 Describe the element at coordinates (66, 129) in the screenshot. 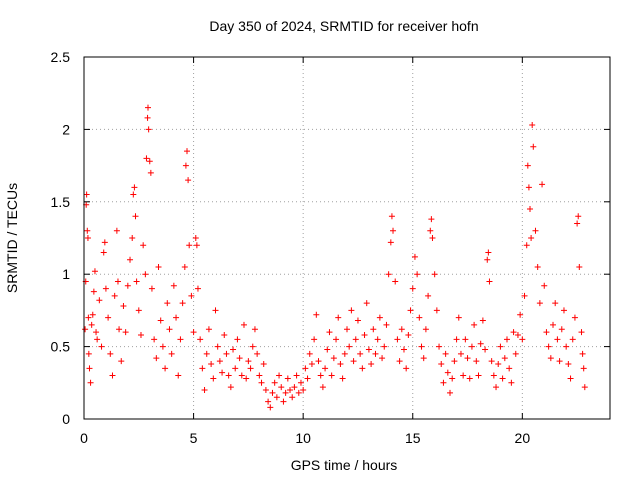

I see `y-tick-label: 2` at that location.